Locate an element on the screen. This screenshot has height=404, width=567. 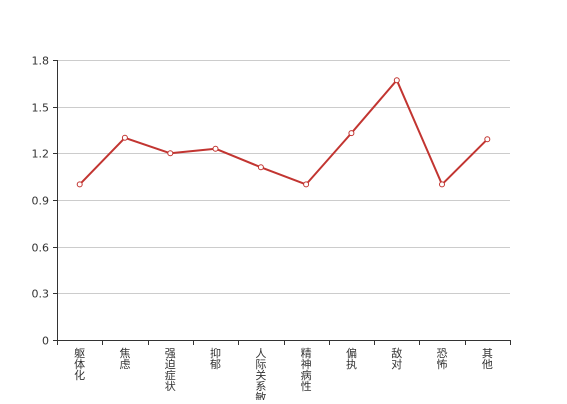
y-tick-label: 0 is located at coordinates (45, 341).